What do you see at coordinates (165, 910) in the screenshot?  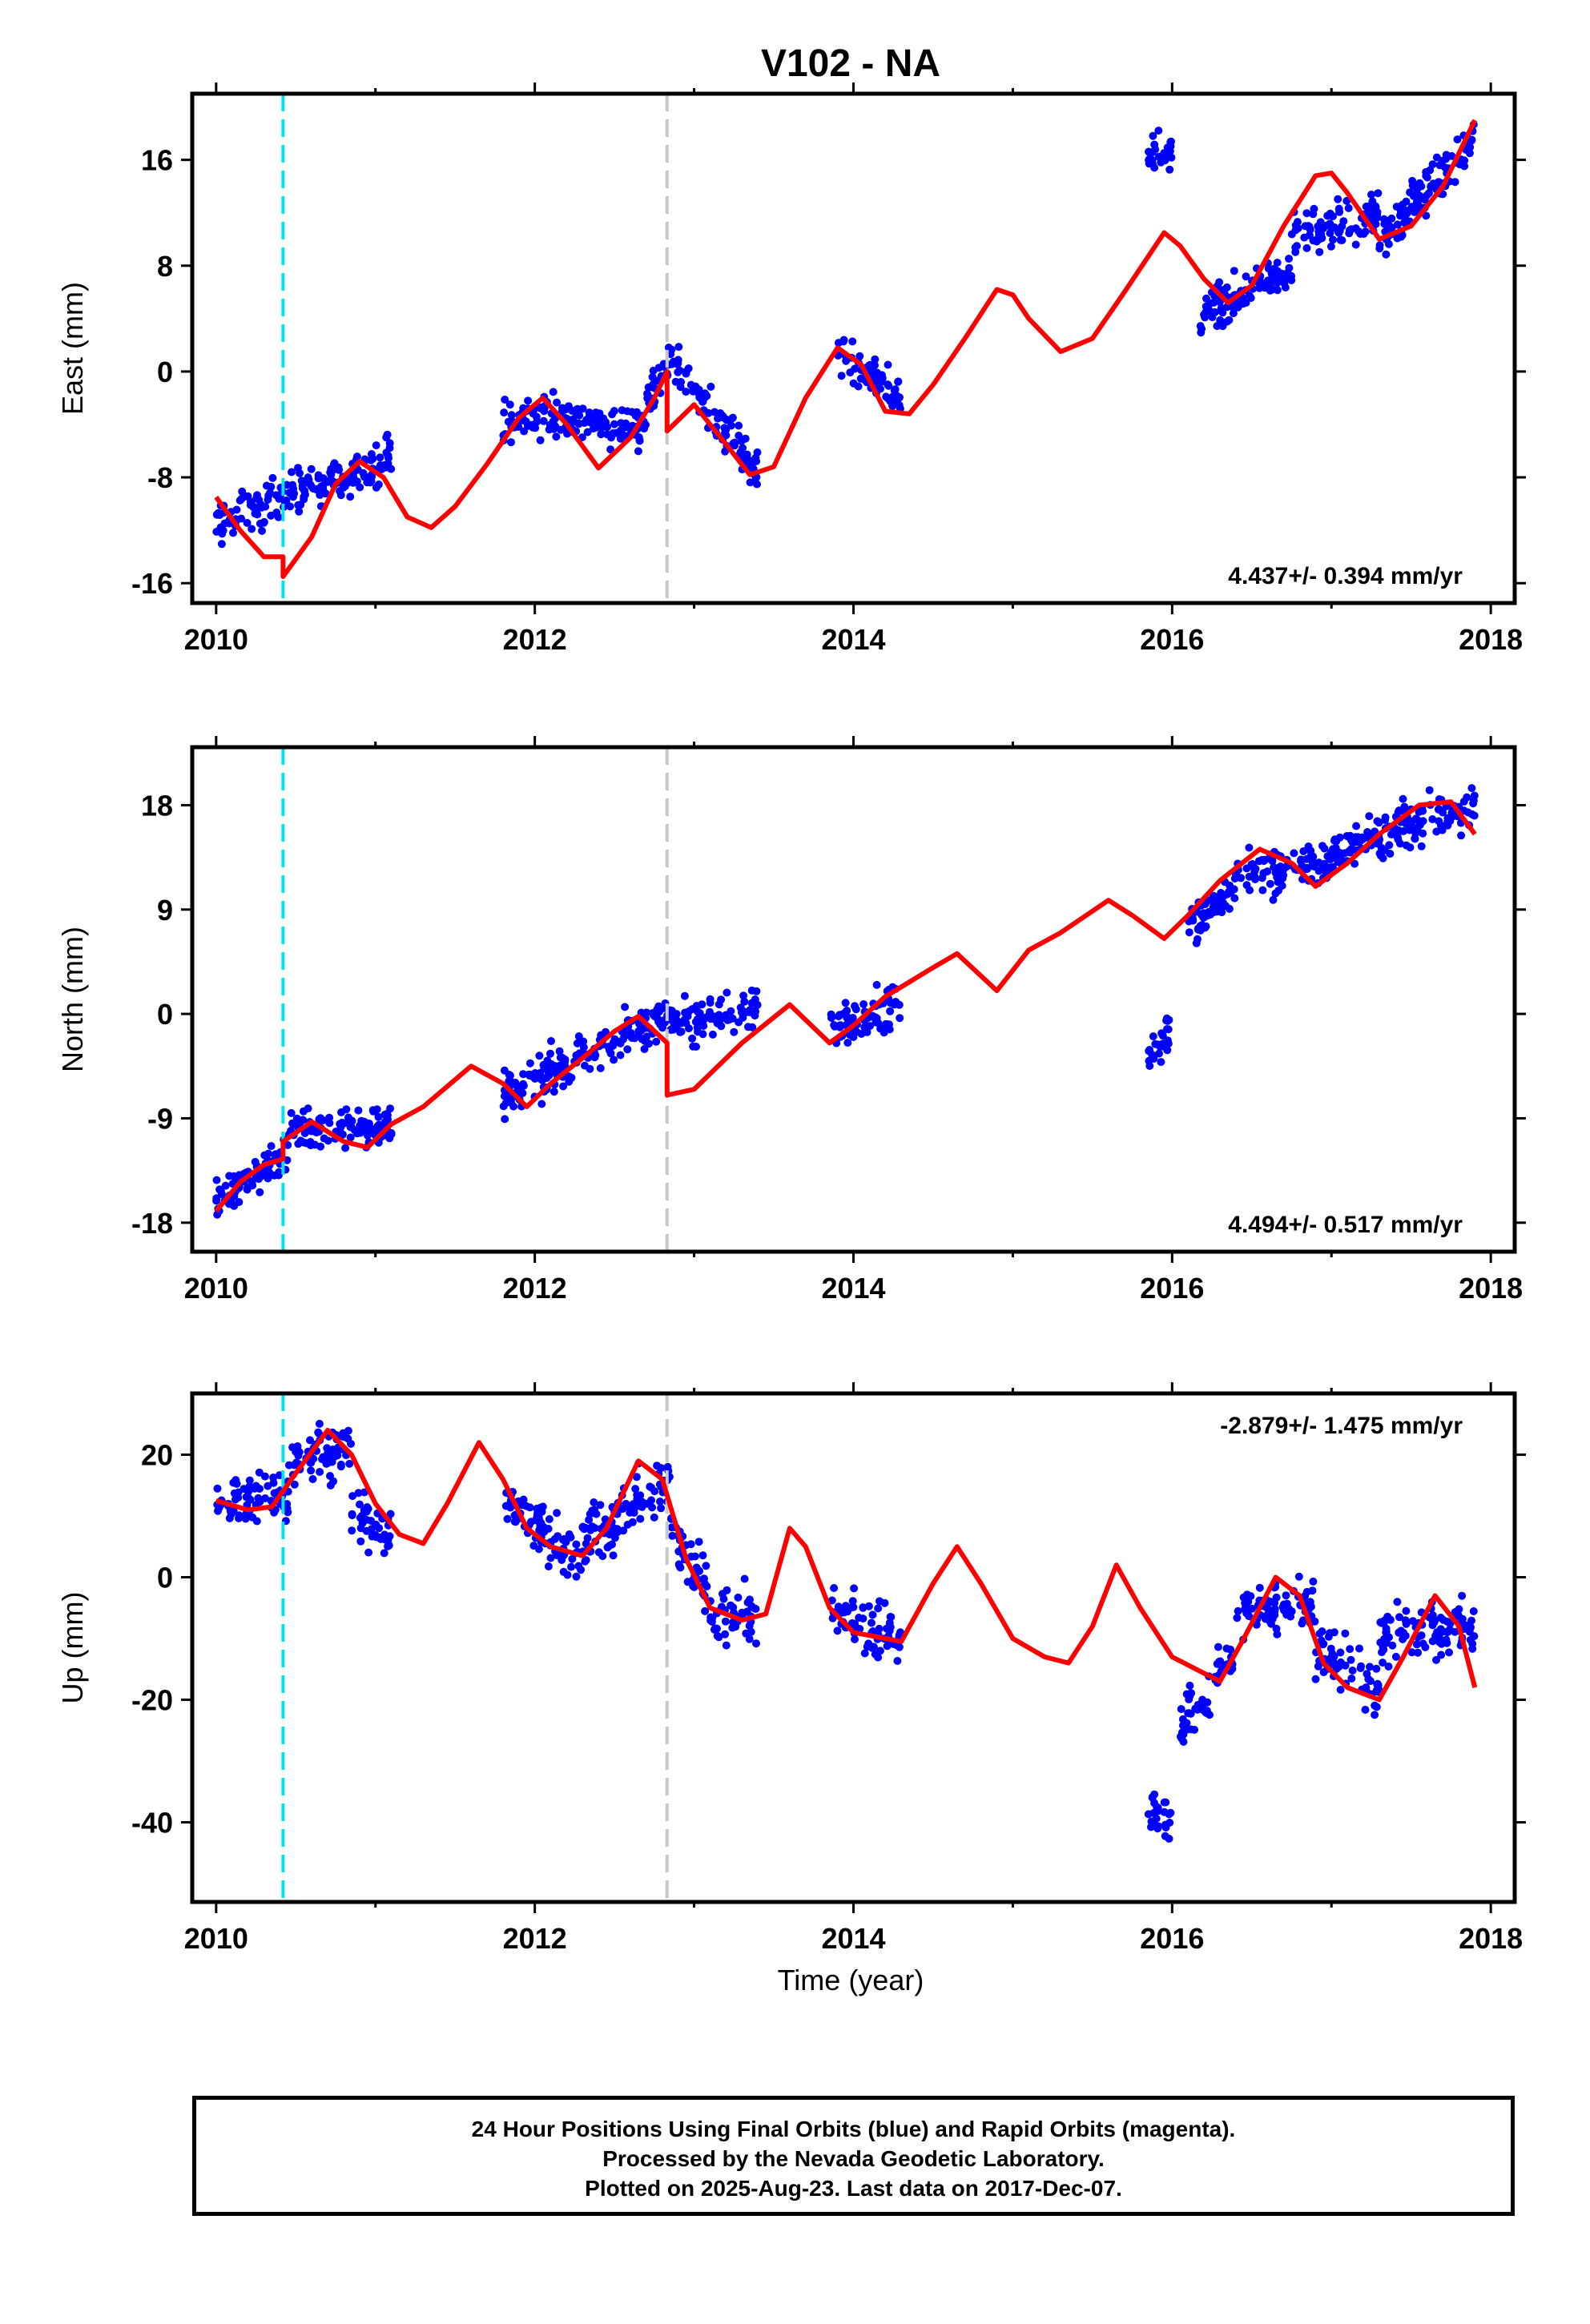 I see `y-tick-label: 9` at bounding box center [165, 910].